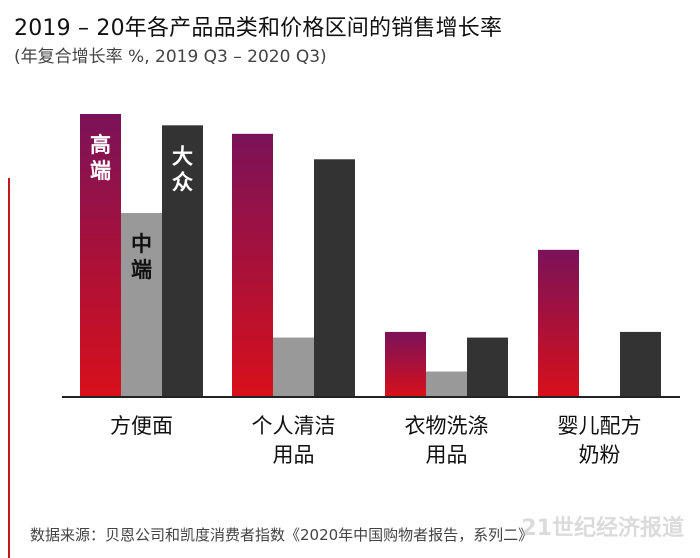 The width and height of the screenshot is (700, 558). What do you see at coordinates (294, 455) in the screenshot?
I see `category-label-2-line2: 用品` at bounding box center [294, 455].